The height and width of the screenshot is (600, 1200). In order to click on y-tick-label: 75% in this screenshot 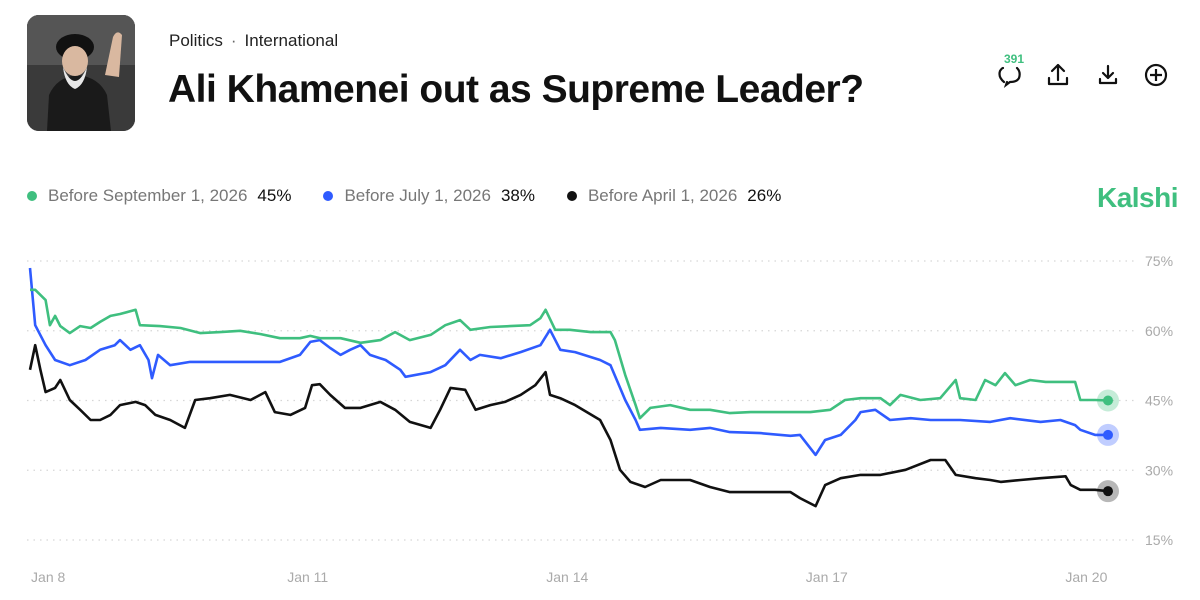, I will do `click(1159, 261)`.